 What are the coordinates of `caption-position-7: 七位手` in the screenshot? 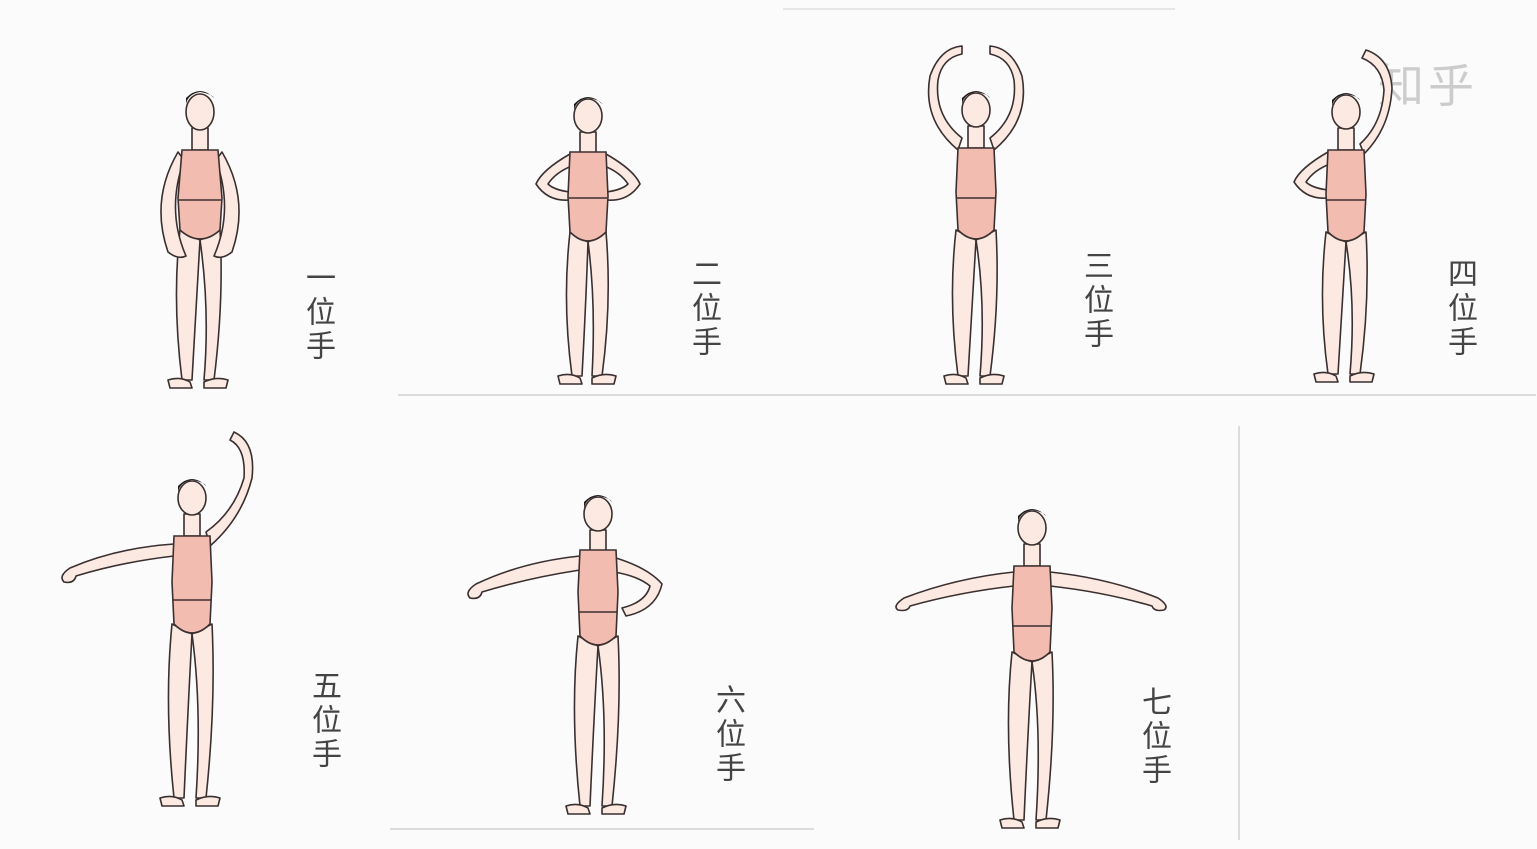 It's located at (1153, 737).